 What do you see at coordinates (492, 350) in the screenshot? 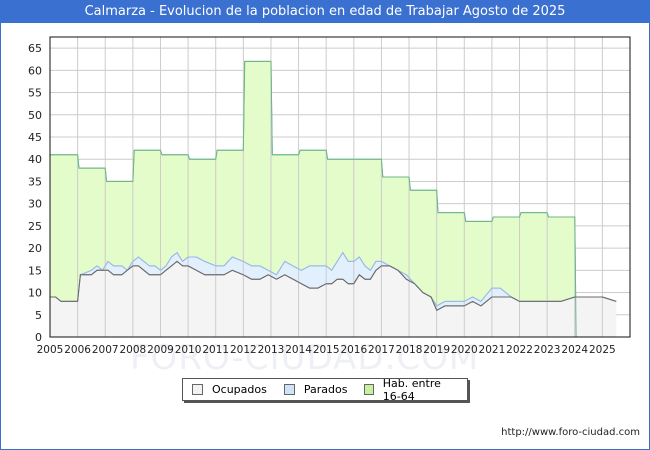
I see `svg-text: 2021` at bounding box center [492, 350].